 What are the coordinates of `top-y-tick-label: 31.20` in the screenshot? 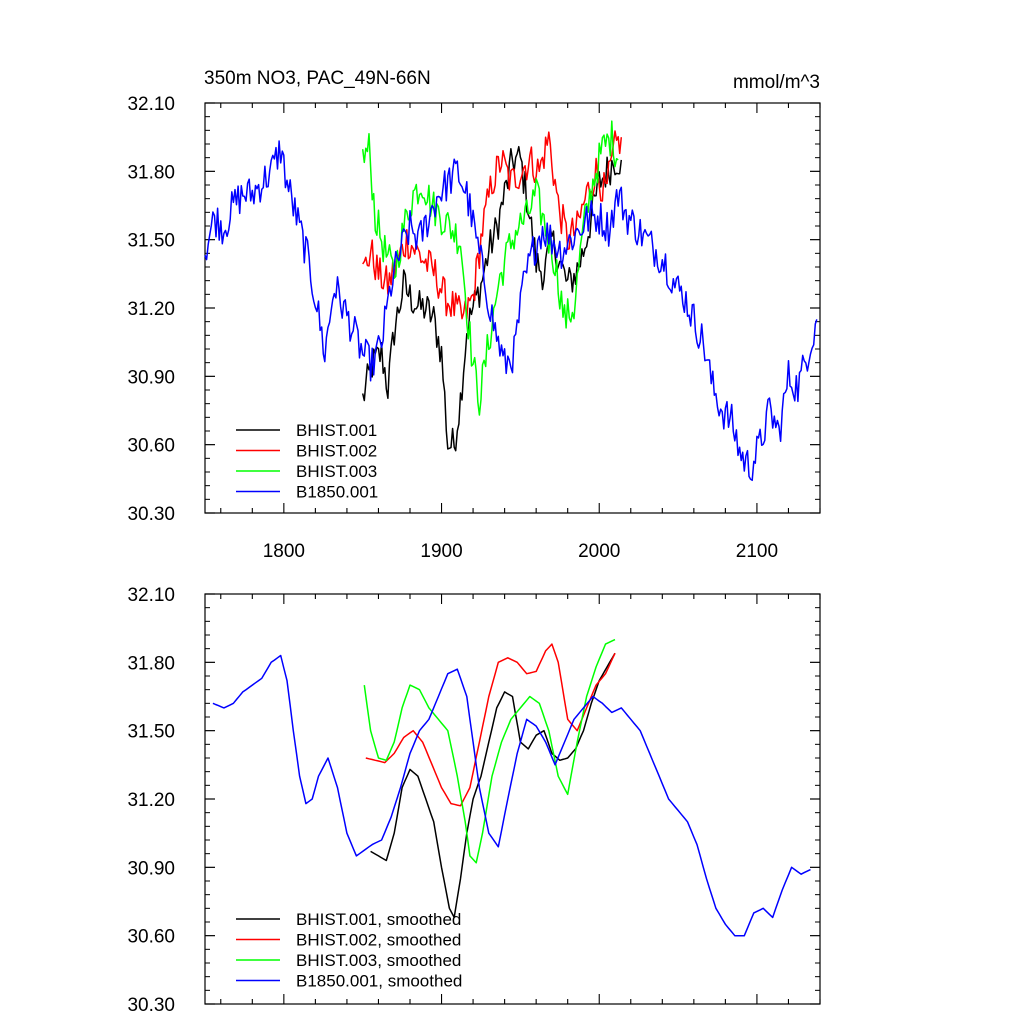 It's located at (151, 309).